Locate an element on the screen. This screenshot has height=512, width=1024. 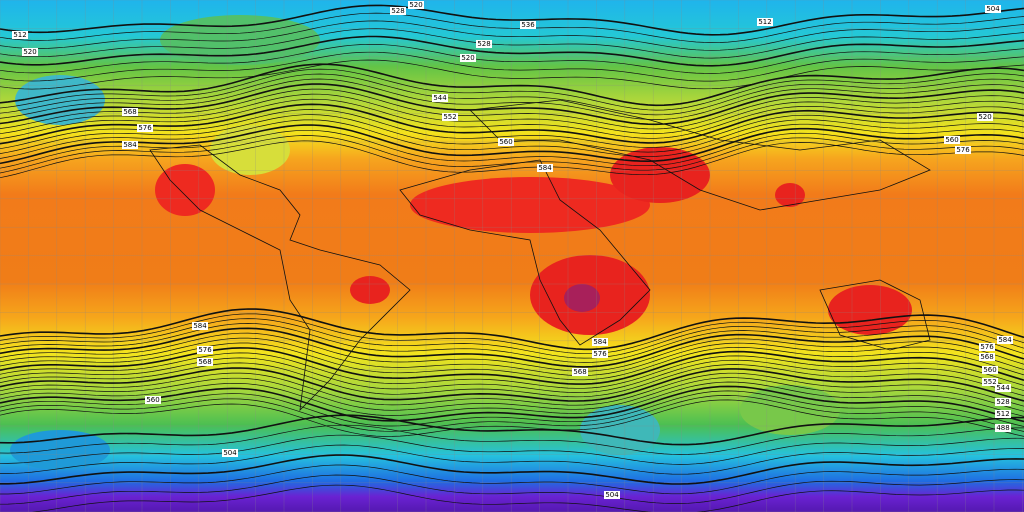
high-core is located at coordinates (582, 298).